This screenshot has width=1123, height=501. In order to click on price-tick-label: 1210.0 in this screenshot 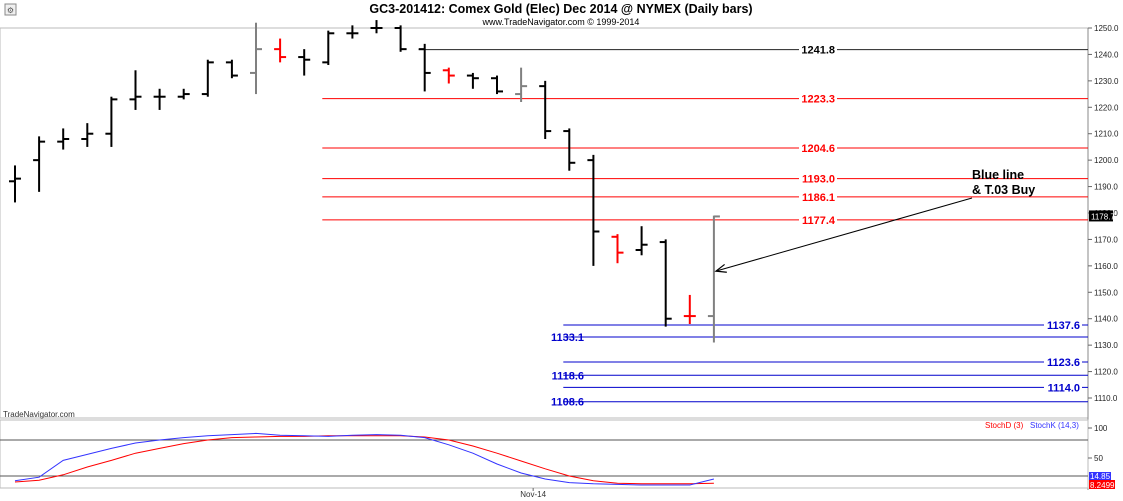, I will do `click(1106, 134)`.